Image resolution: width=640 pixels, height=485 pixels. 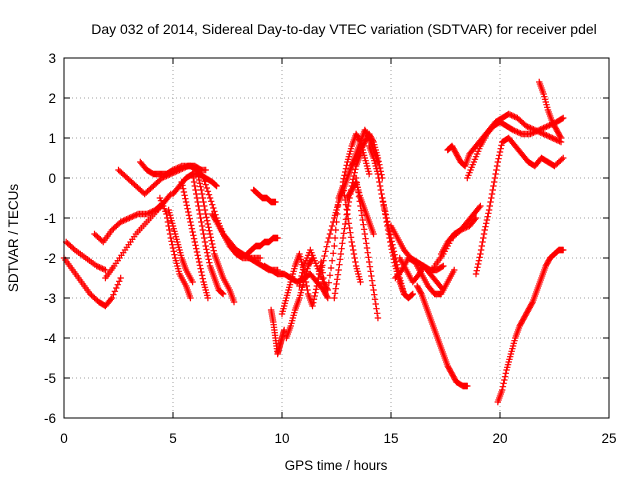 What do you see at coordinates (52, 138) in the screenshot?
I see `y-tick-label: 1` at bounding box center [52, 138].